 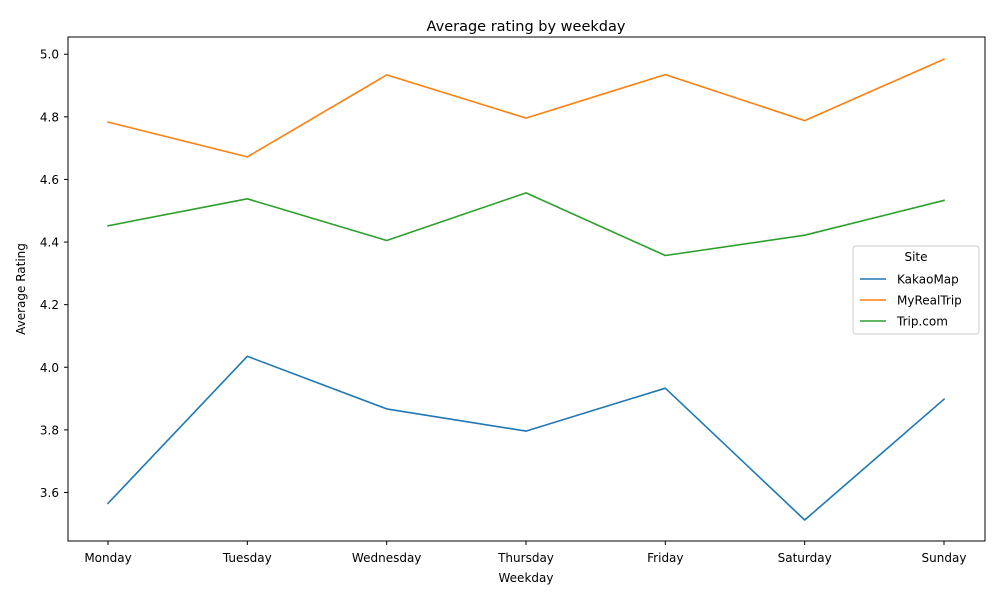 I want to click on series-line-trip-com, so click(x=526, y=224).